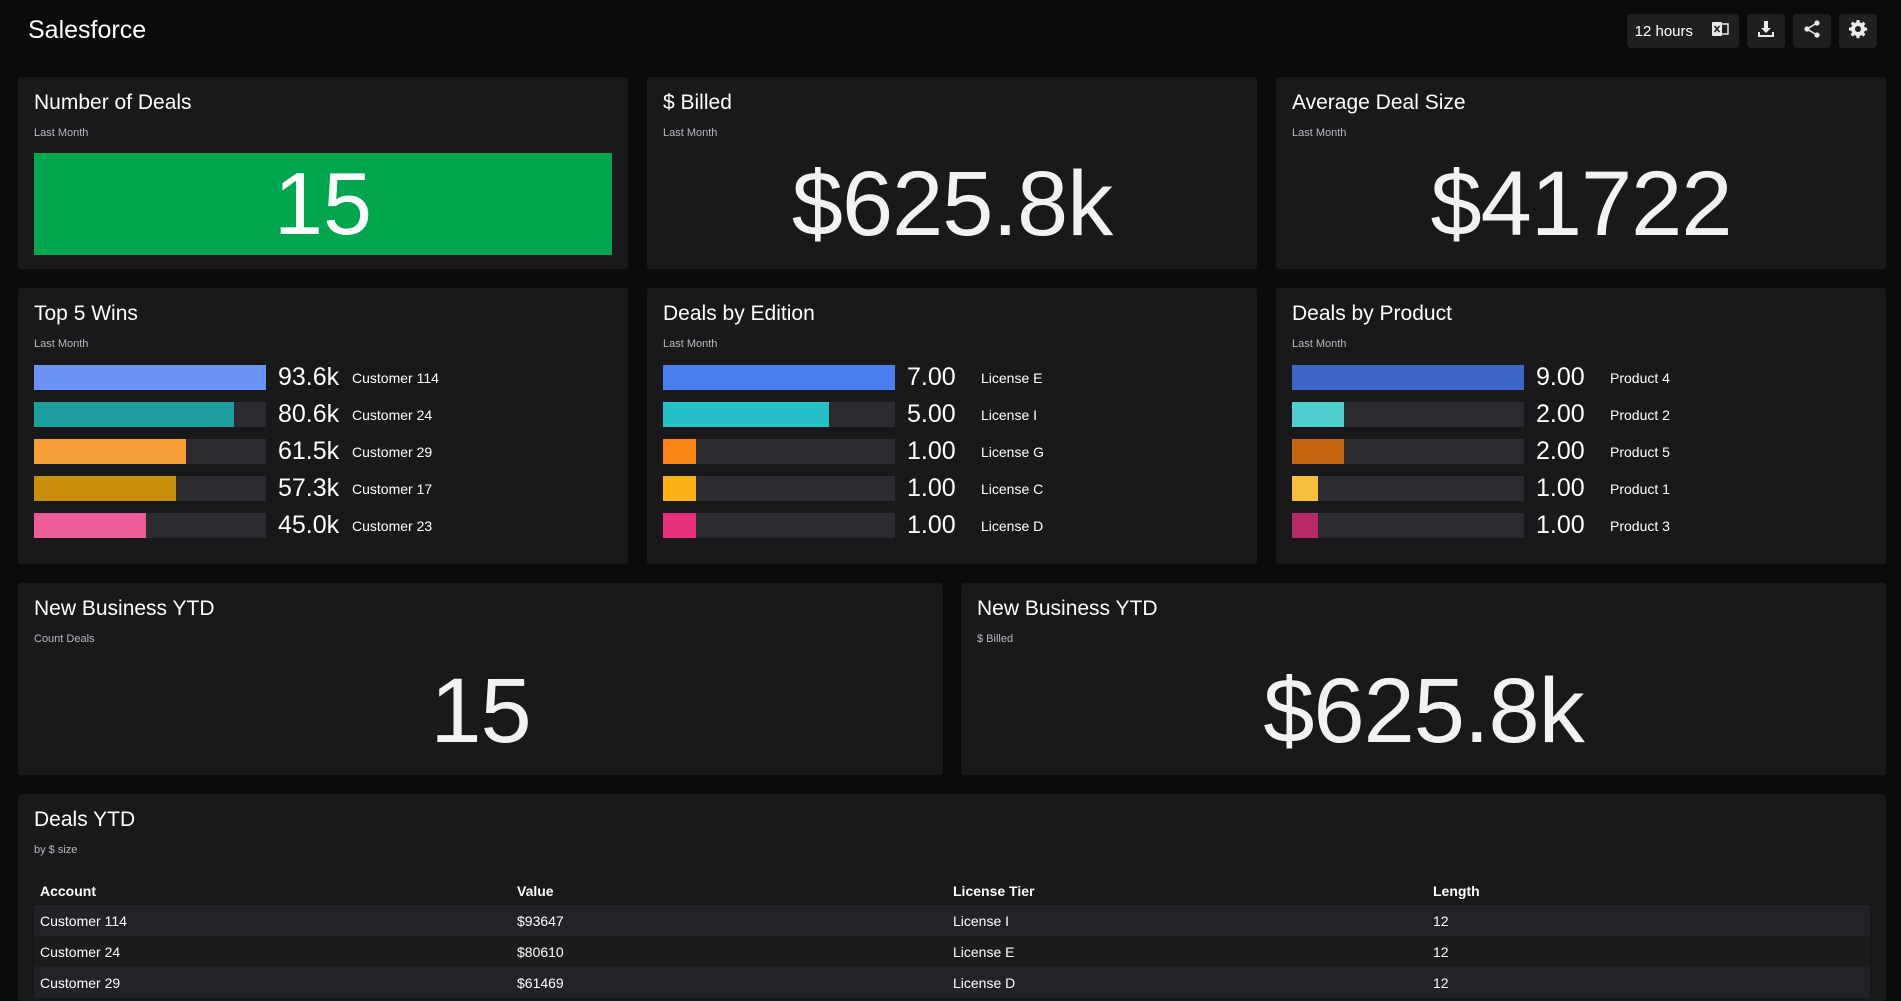 This screenshot has height=1001, width=1901. Describe the element at coordinates (1187, 982) in the screenshot. I see `cell-license-tier: License D` at that location.